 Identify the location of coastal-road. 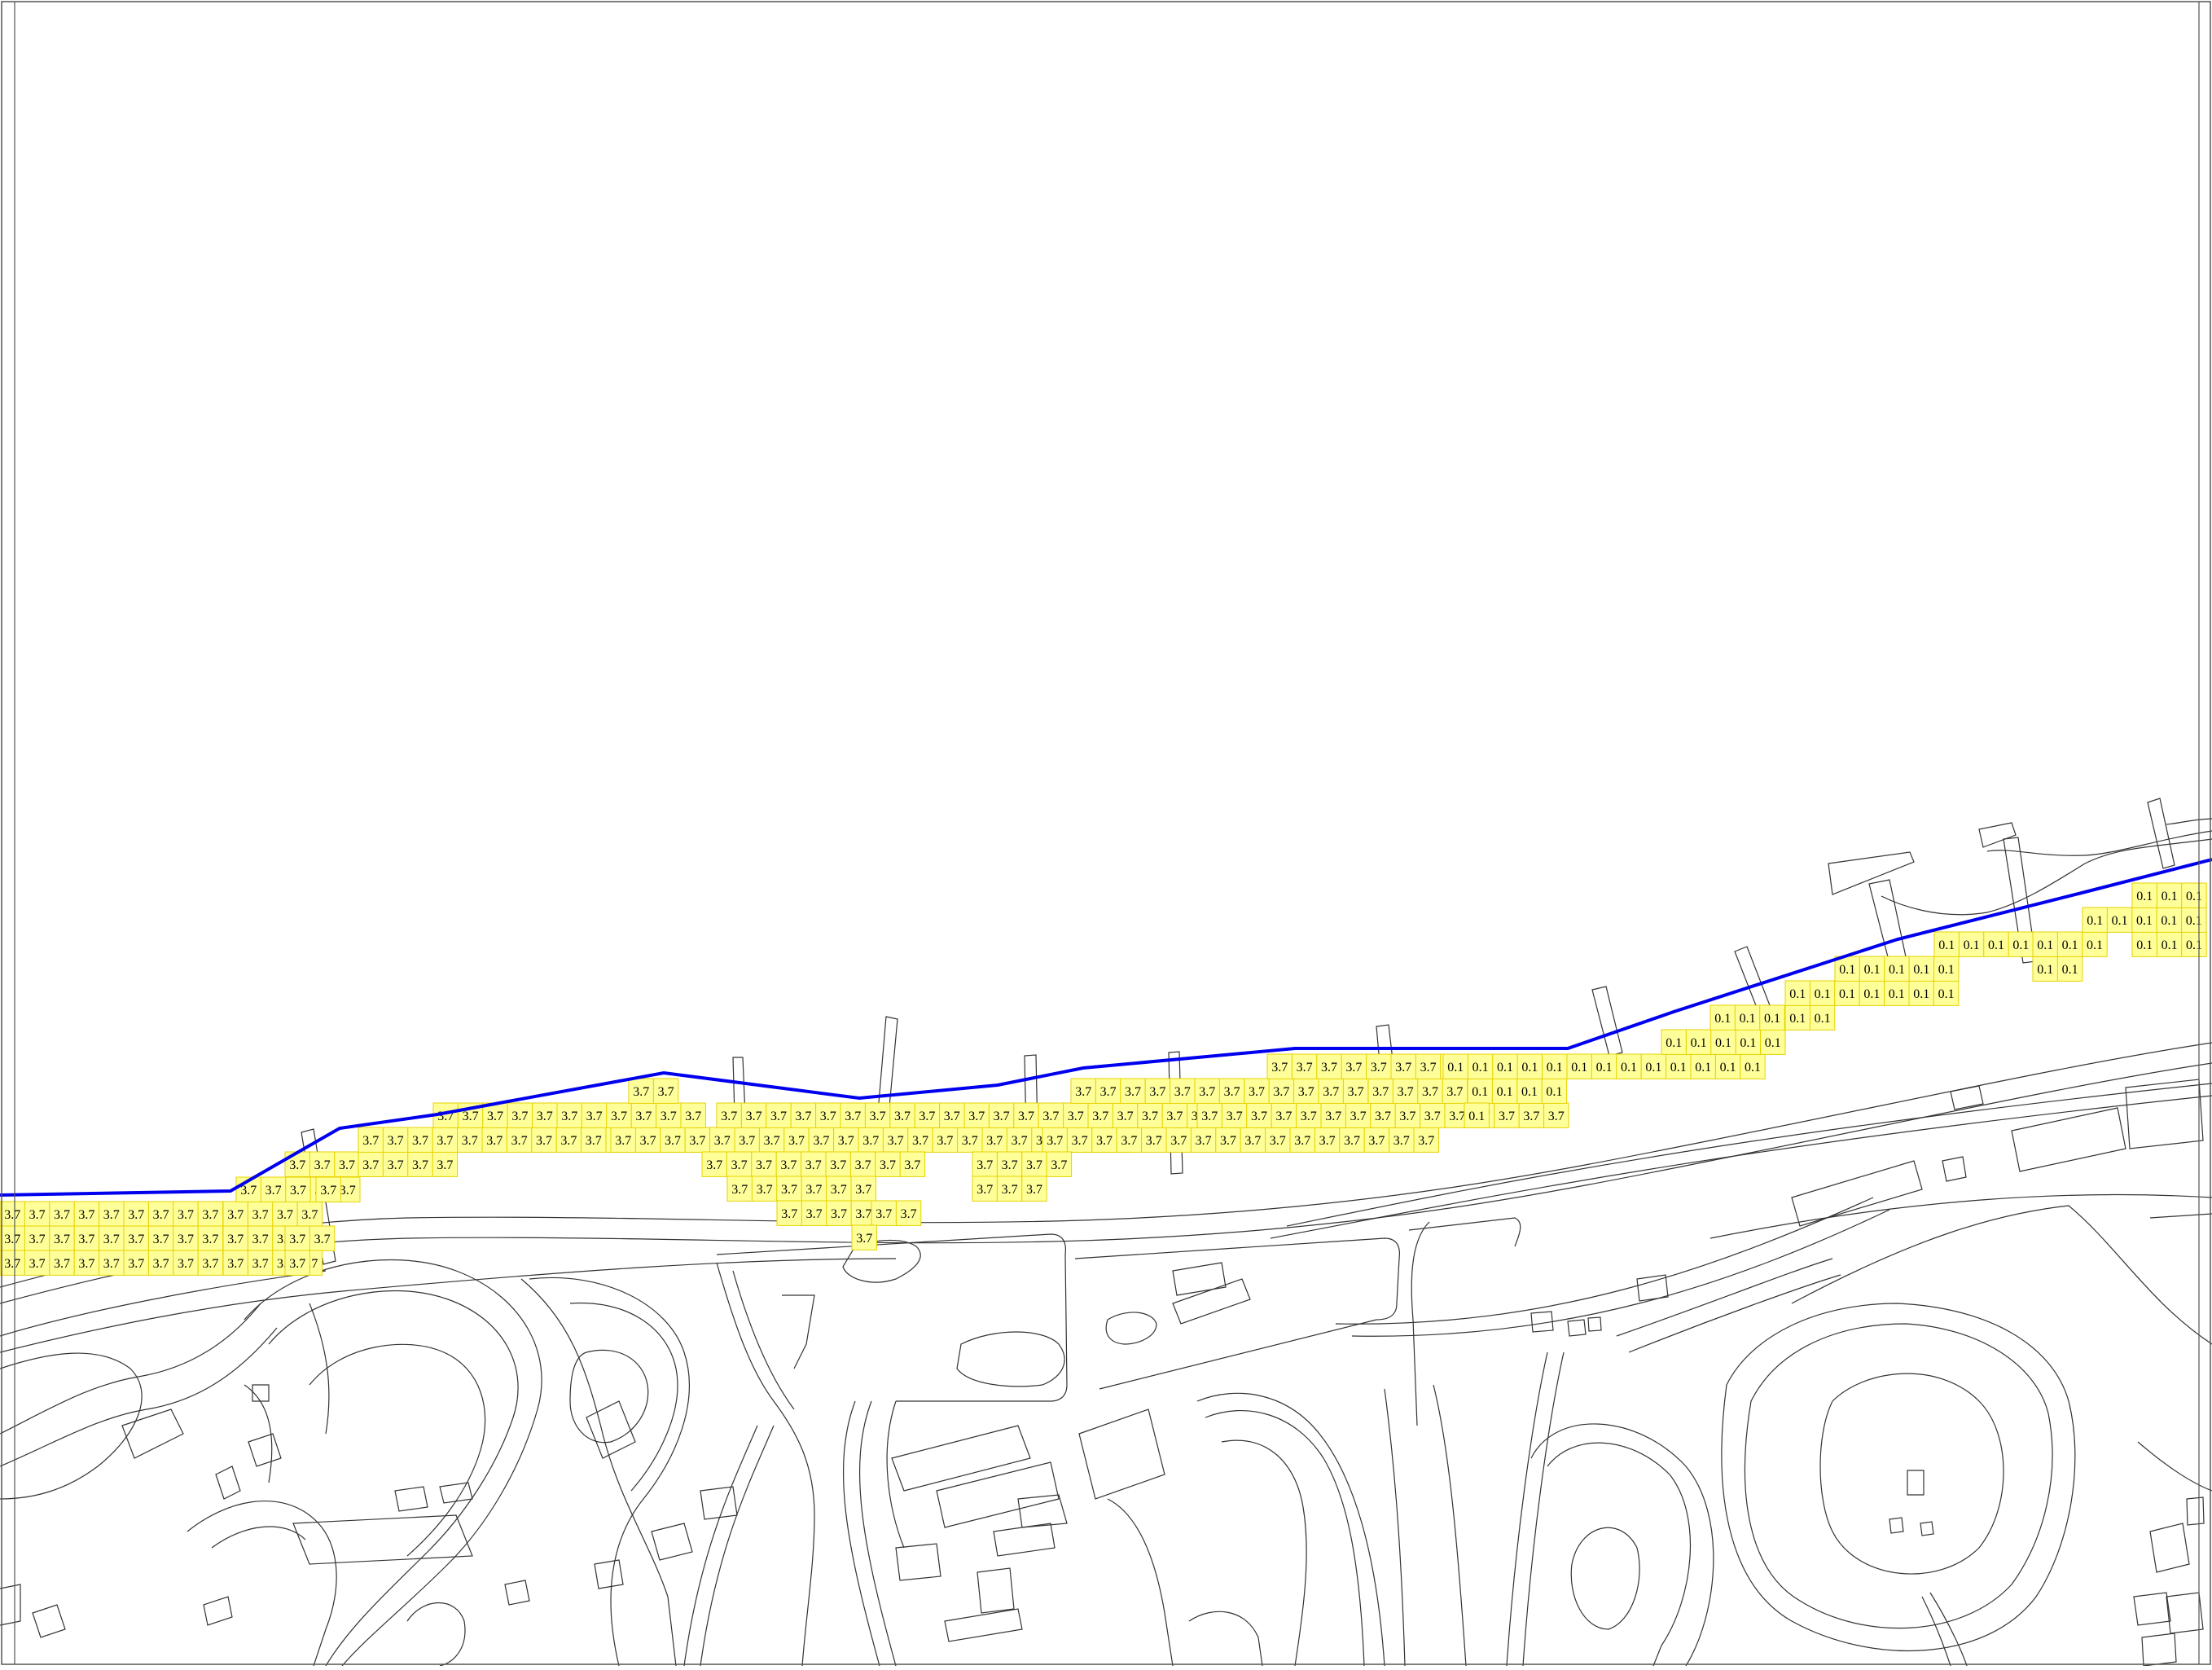
(448, 1305).